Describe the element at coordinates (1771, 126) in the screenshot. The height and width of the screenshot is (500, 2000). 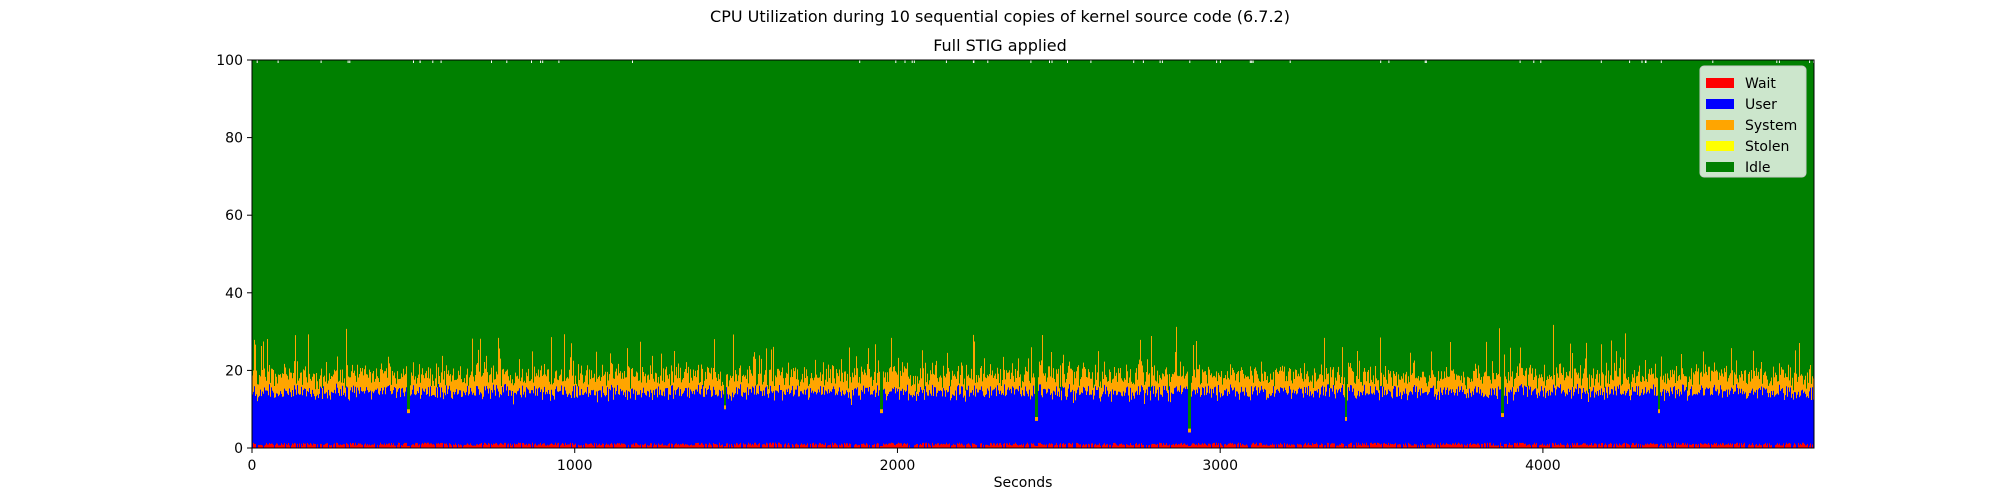
I see `legend-label-system: System` at that location.